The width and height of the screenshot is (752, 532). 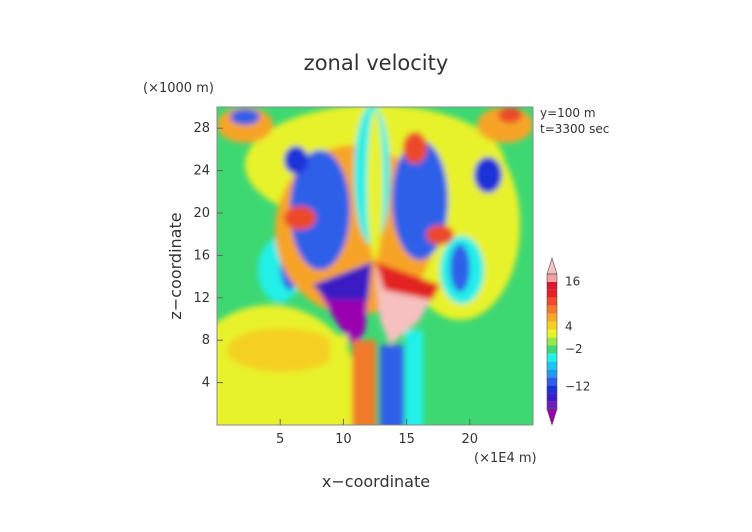 I want to click on y-axis-label: z−coordinate, so click(x=175, y=265).